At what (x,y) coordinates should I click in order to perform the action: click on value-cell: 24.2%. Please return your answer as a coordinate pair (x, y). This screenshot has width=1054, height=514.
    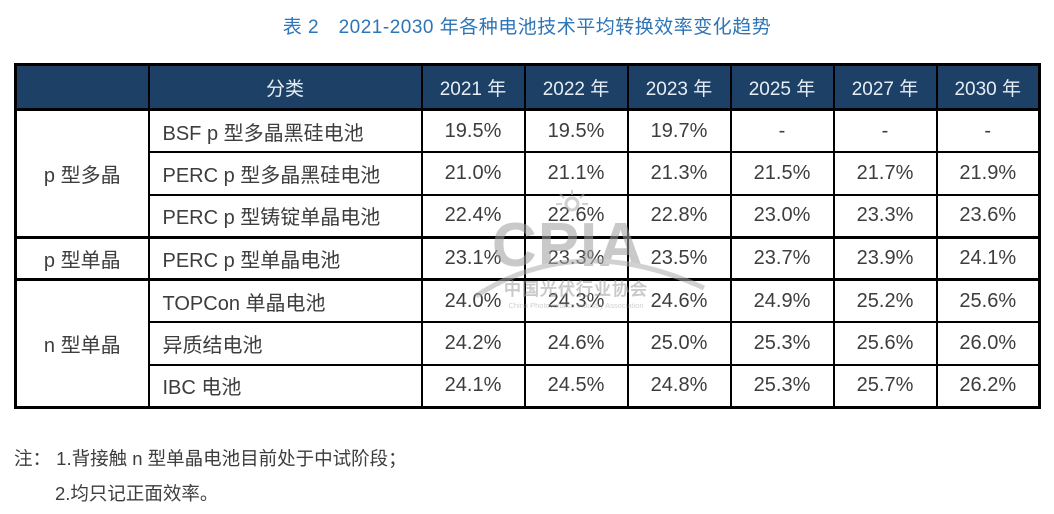
    Looking at the image, I should click on (473, 343).